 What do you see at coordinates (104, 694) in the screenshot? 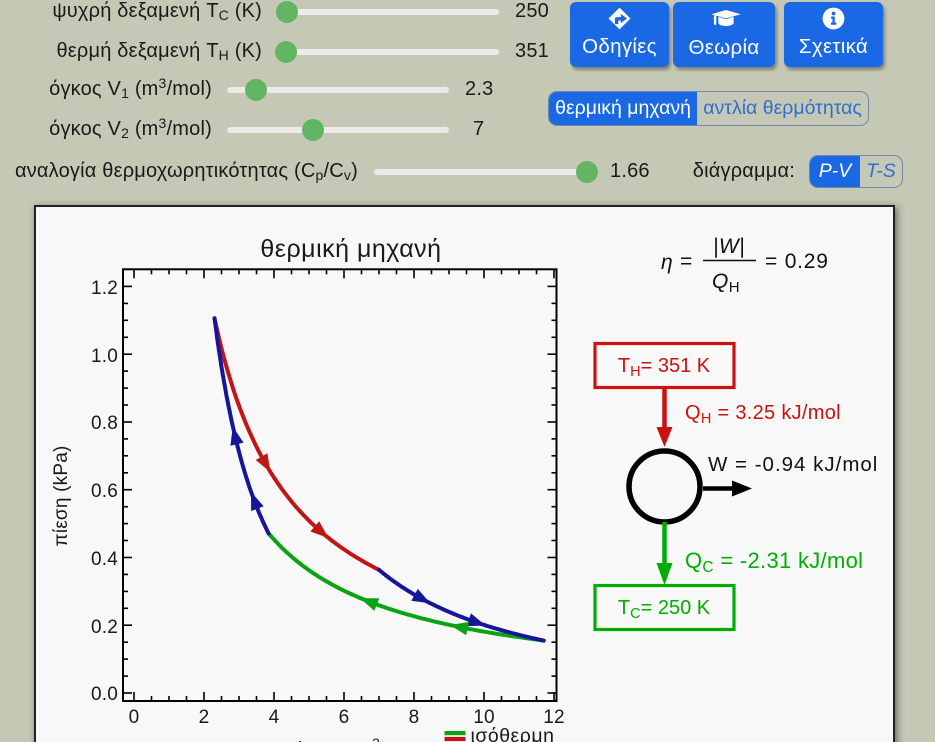
I see `svg-text: 0.0` at bounding box center [104, 694].